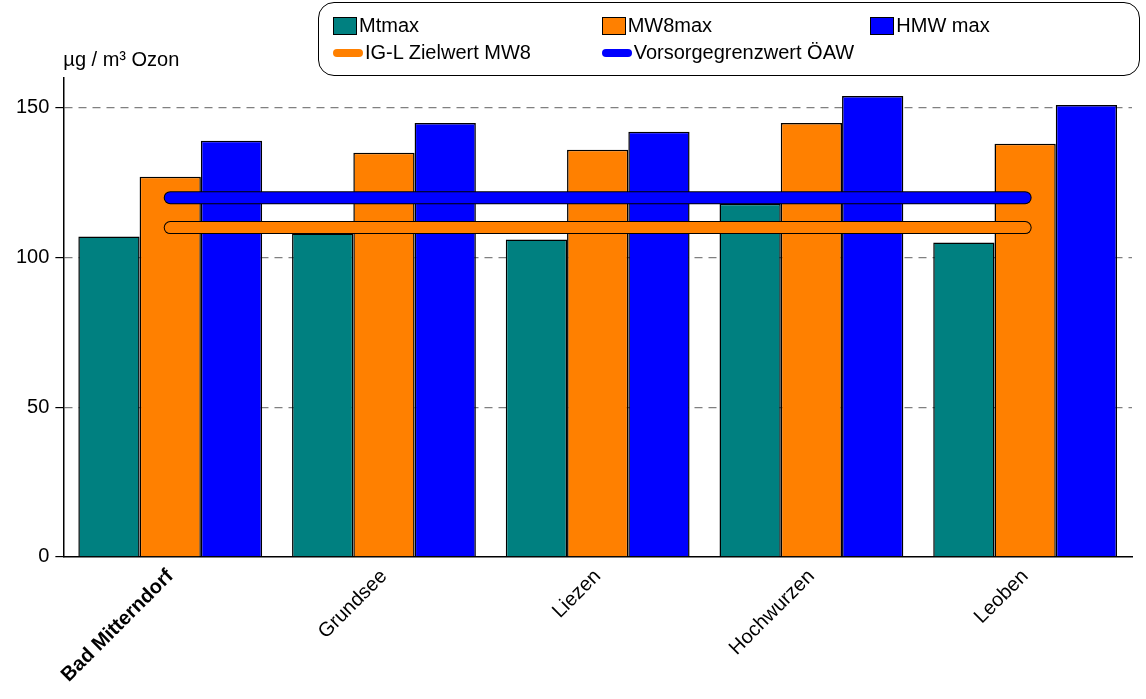 The width and height of the screenshot is (1146, 699). Describe the element at coordinates (389, 25) in the screenshot. I see `legend-label: Mtmax` at that location.